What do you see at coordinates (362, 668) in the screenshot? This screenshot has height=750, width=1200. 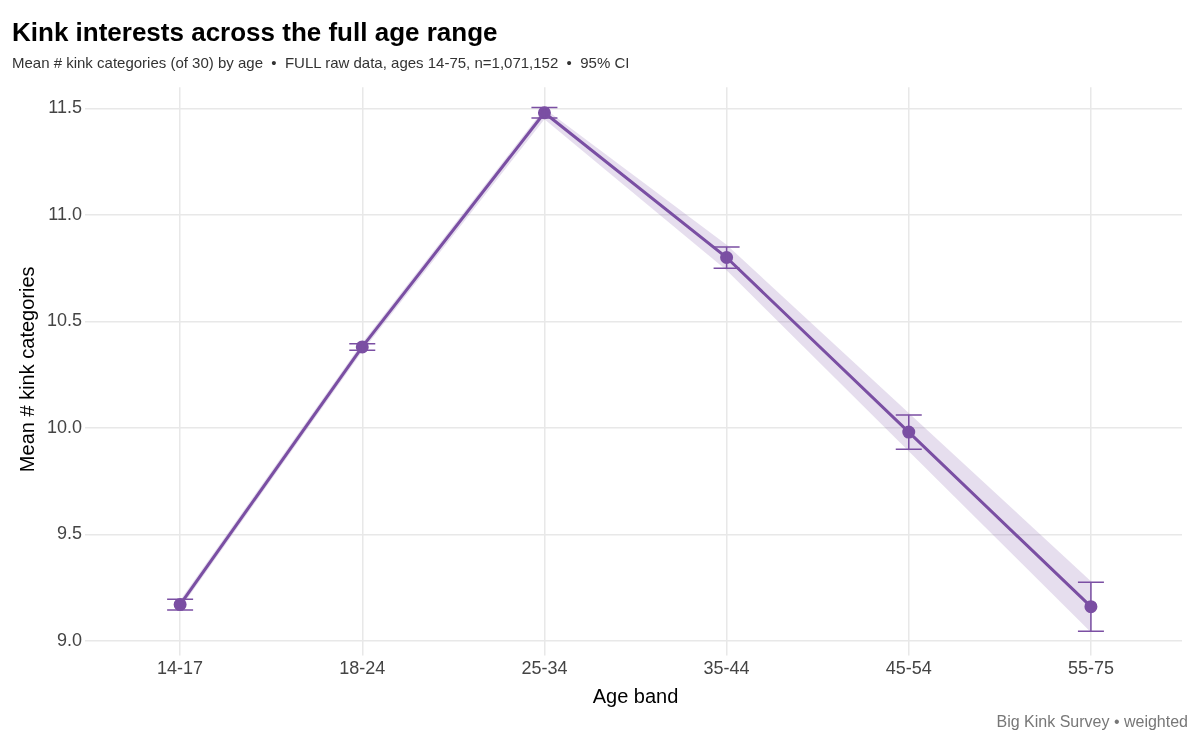 I see `x-tick-label: 18-24` at bounding box center [362, 668].